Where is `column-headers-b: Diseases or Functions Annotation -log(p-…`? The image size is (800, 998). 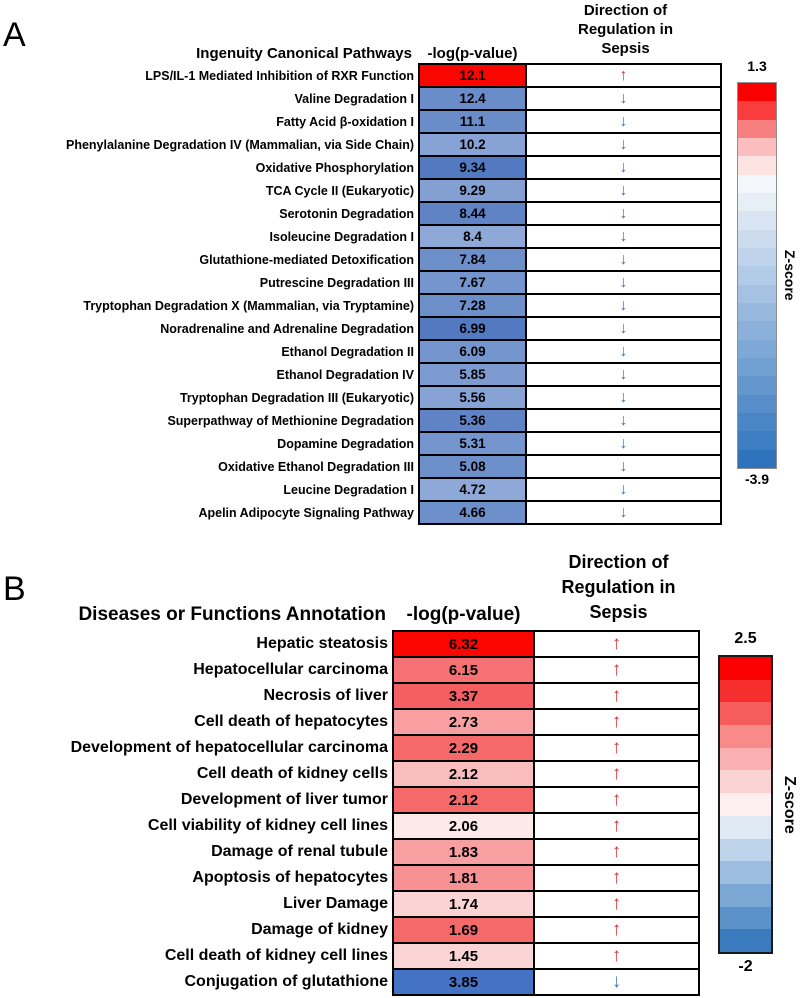 column-headers-b: Diseases or Functions Annotation -log(p-… is located at coordinates (267, 613).